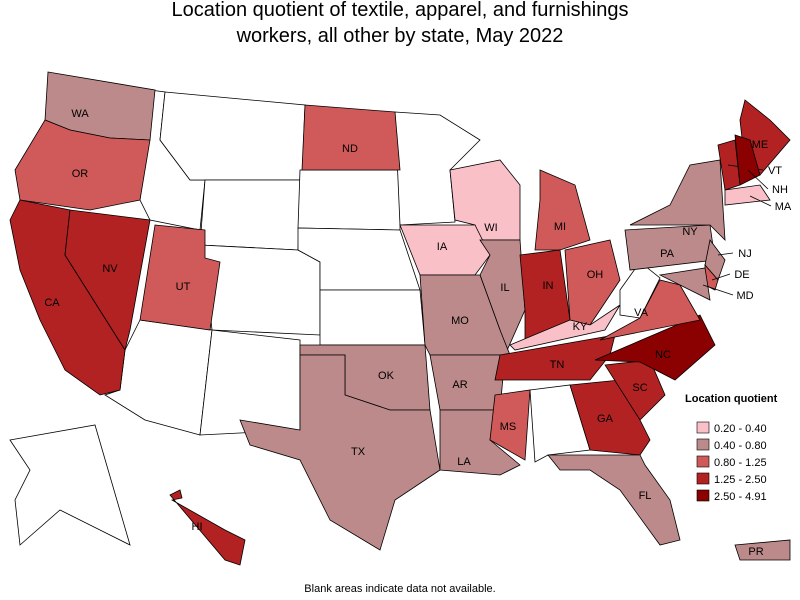  What do you see at coordinates (775, 171) in the screenshot?
I see `state-label: VT` at bounding box center [775, 171].